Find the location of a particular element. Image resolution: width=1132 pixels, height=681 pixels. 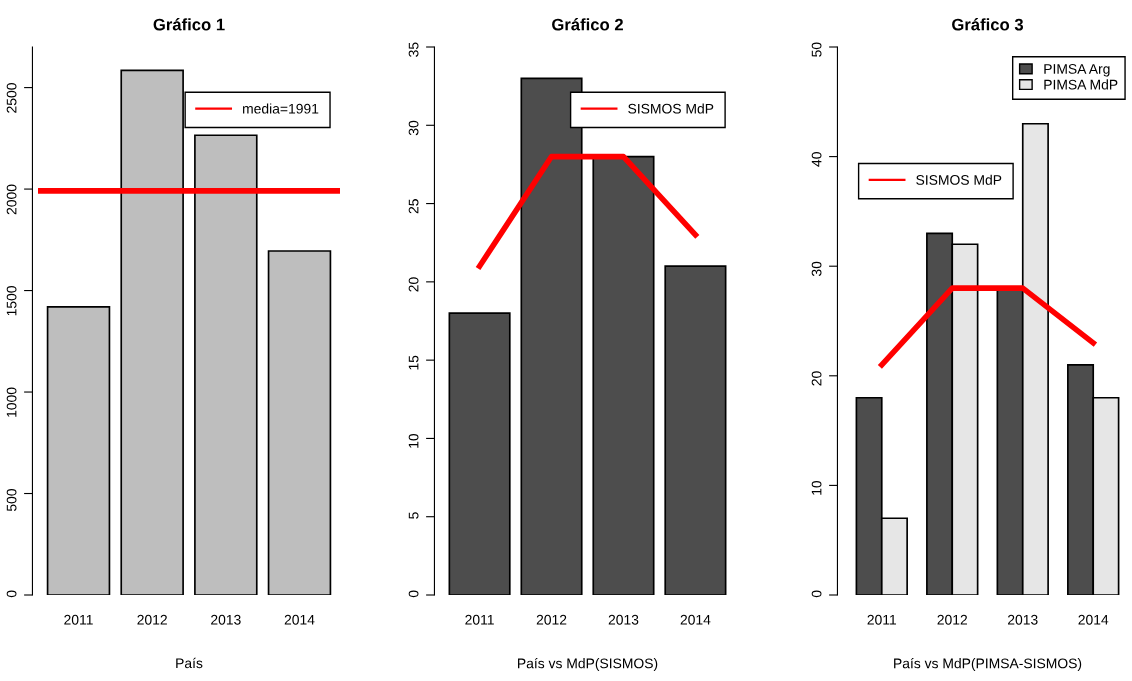

y-tick-label: 35 is located at coordinates (413, 49).